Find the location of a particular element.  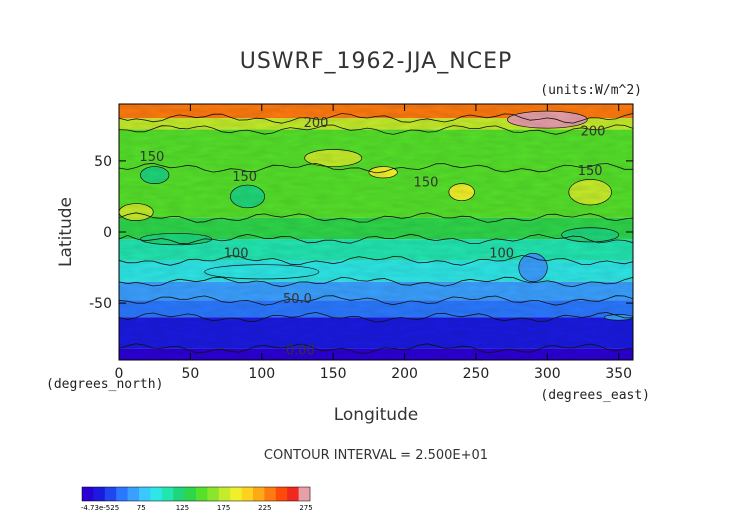

x-tick-label: 0 is located at coordinates (119, 374).